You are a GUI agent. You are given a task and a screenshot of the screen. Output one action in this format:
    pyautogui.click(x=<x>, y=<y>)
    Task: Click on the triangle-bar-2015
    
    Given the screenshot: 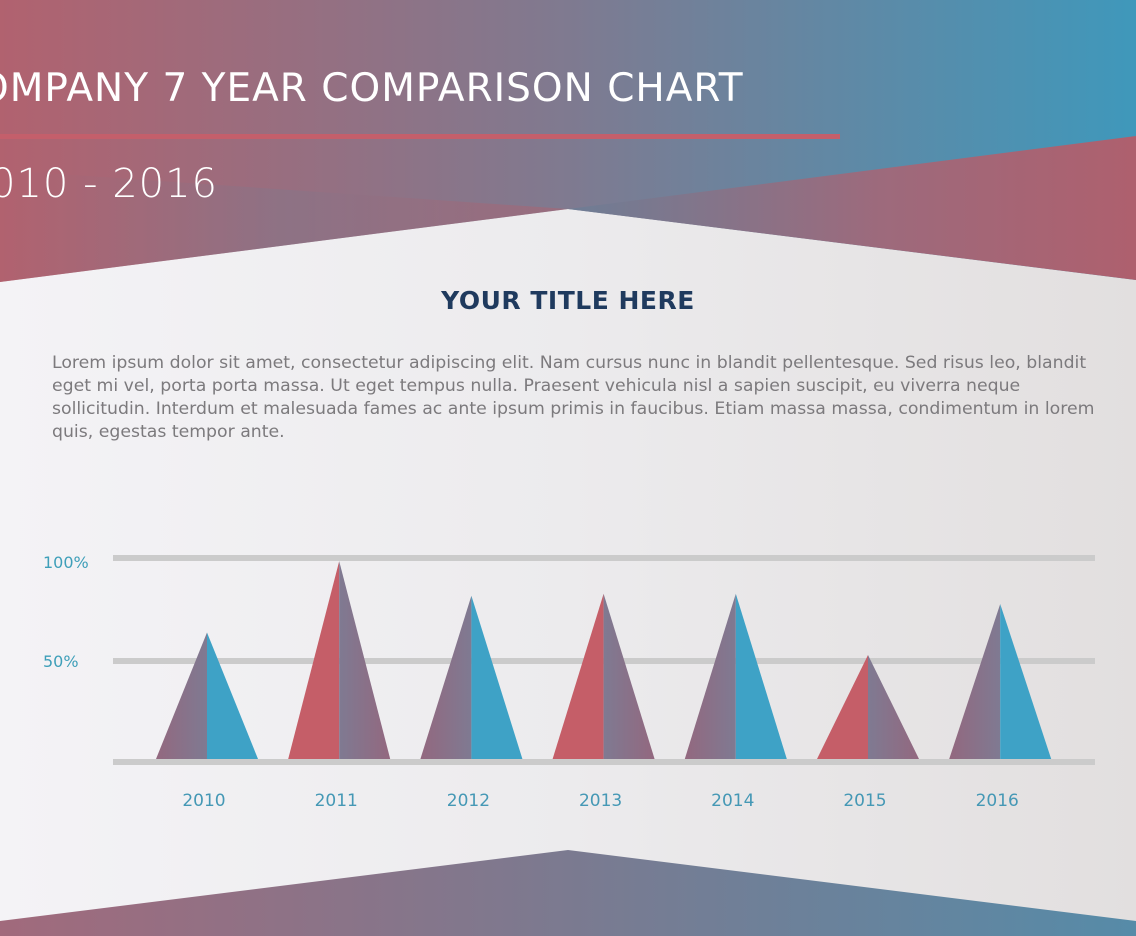 What is the action you would take?
    pyautogui.click(x=868, y=706)
    